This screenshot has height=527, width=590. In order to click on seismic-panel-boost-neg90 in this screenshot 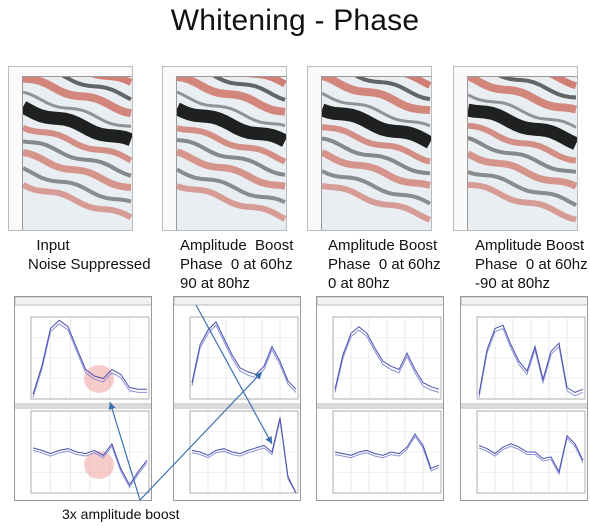, I will do `click(515, 148)`.